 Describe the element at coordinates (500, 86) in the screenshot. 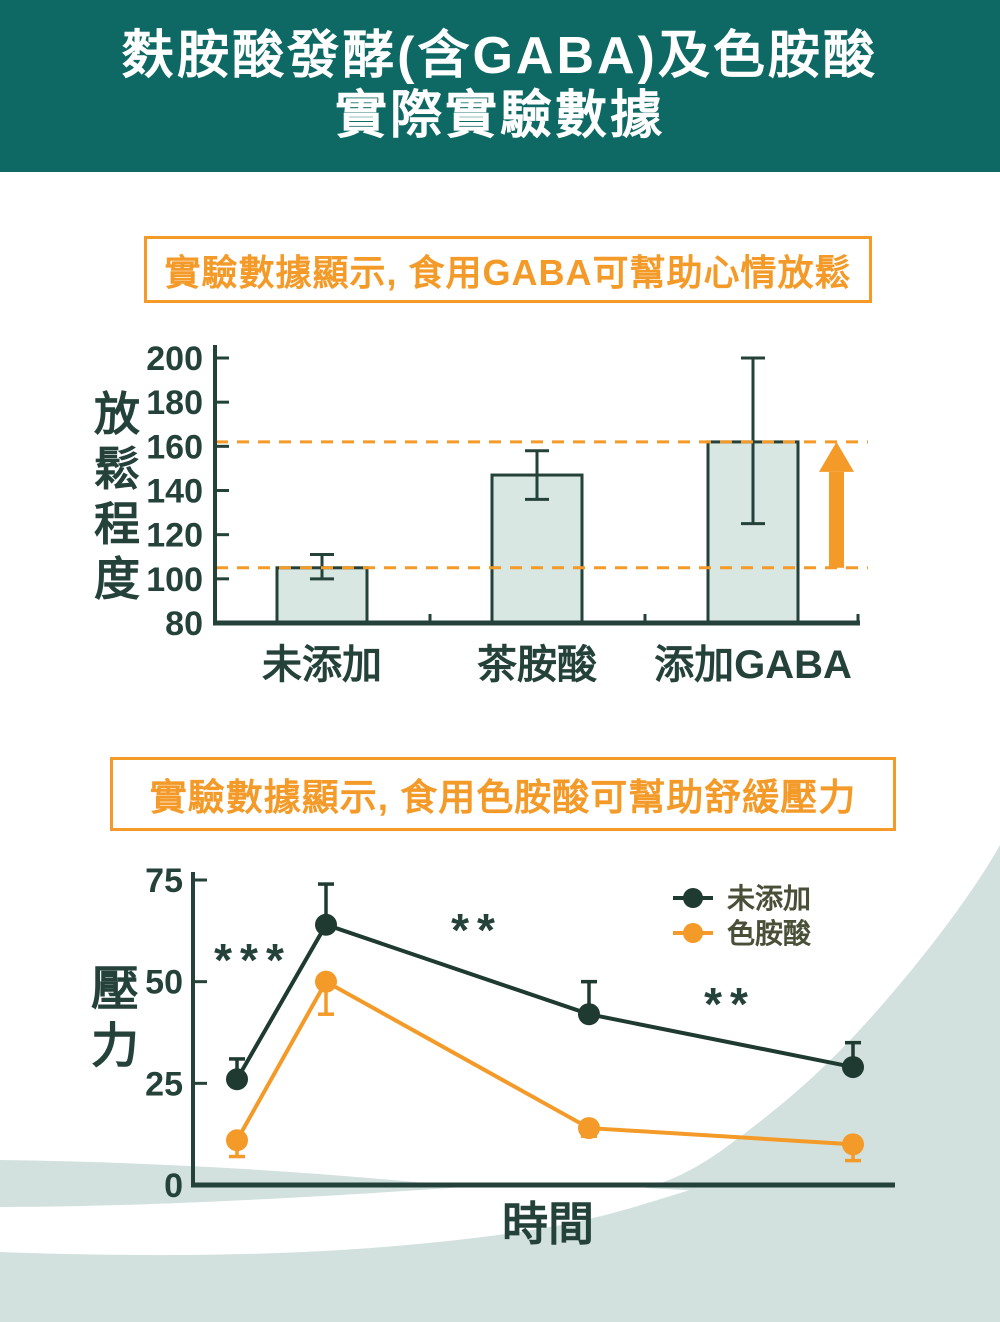

I see `title-banner: 麩胺酸發酵(含GABA)及色胺酸 實際實驗數據` at that location.